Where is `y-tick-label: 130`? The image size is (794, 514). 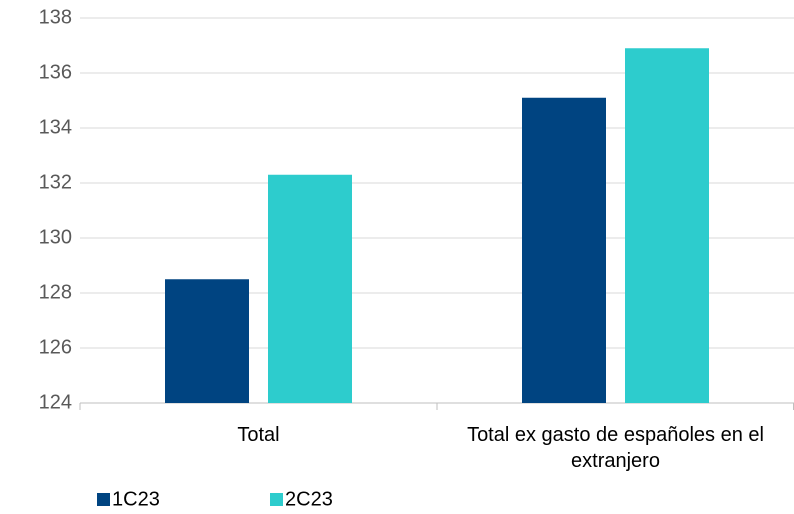 y-tick-label: 130 is located at coordinates (55, 237).